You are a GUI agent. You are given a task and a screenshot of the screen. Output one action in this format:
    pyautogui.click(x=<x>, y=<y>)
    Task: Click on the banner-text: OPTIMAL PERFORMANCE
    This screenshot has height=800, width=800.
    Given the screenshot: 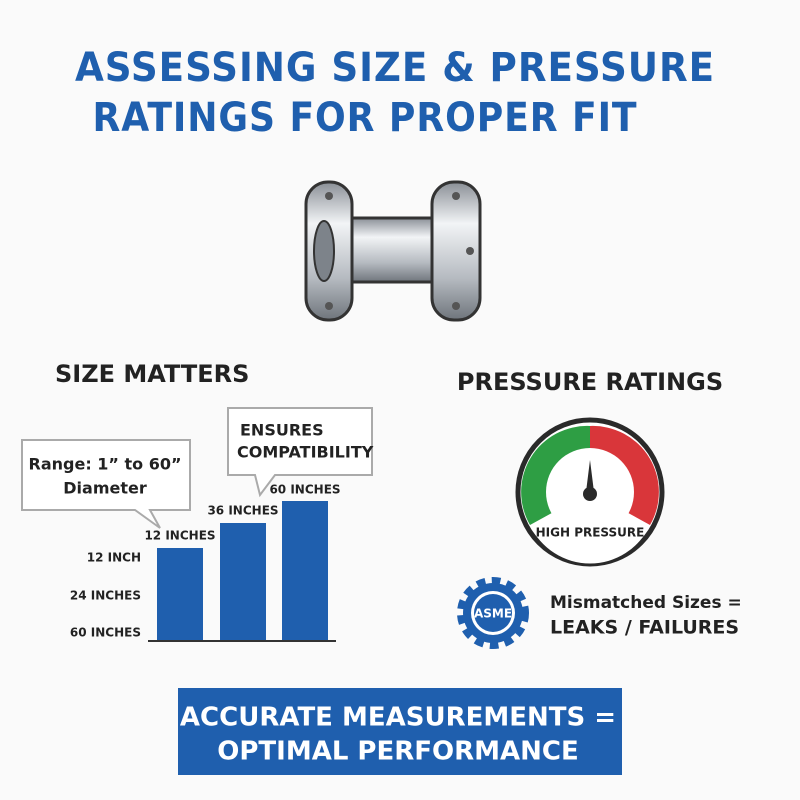 What is the action you would take?
    pyautogui.click(x=398, y=752)
    